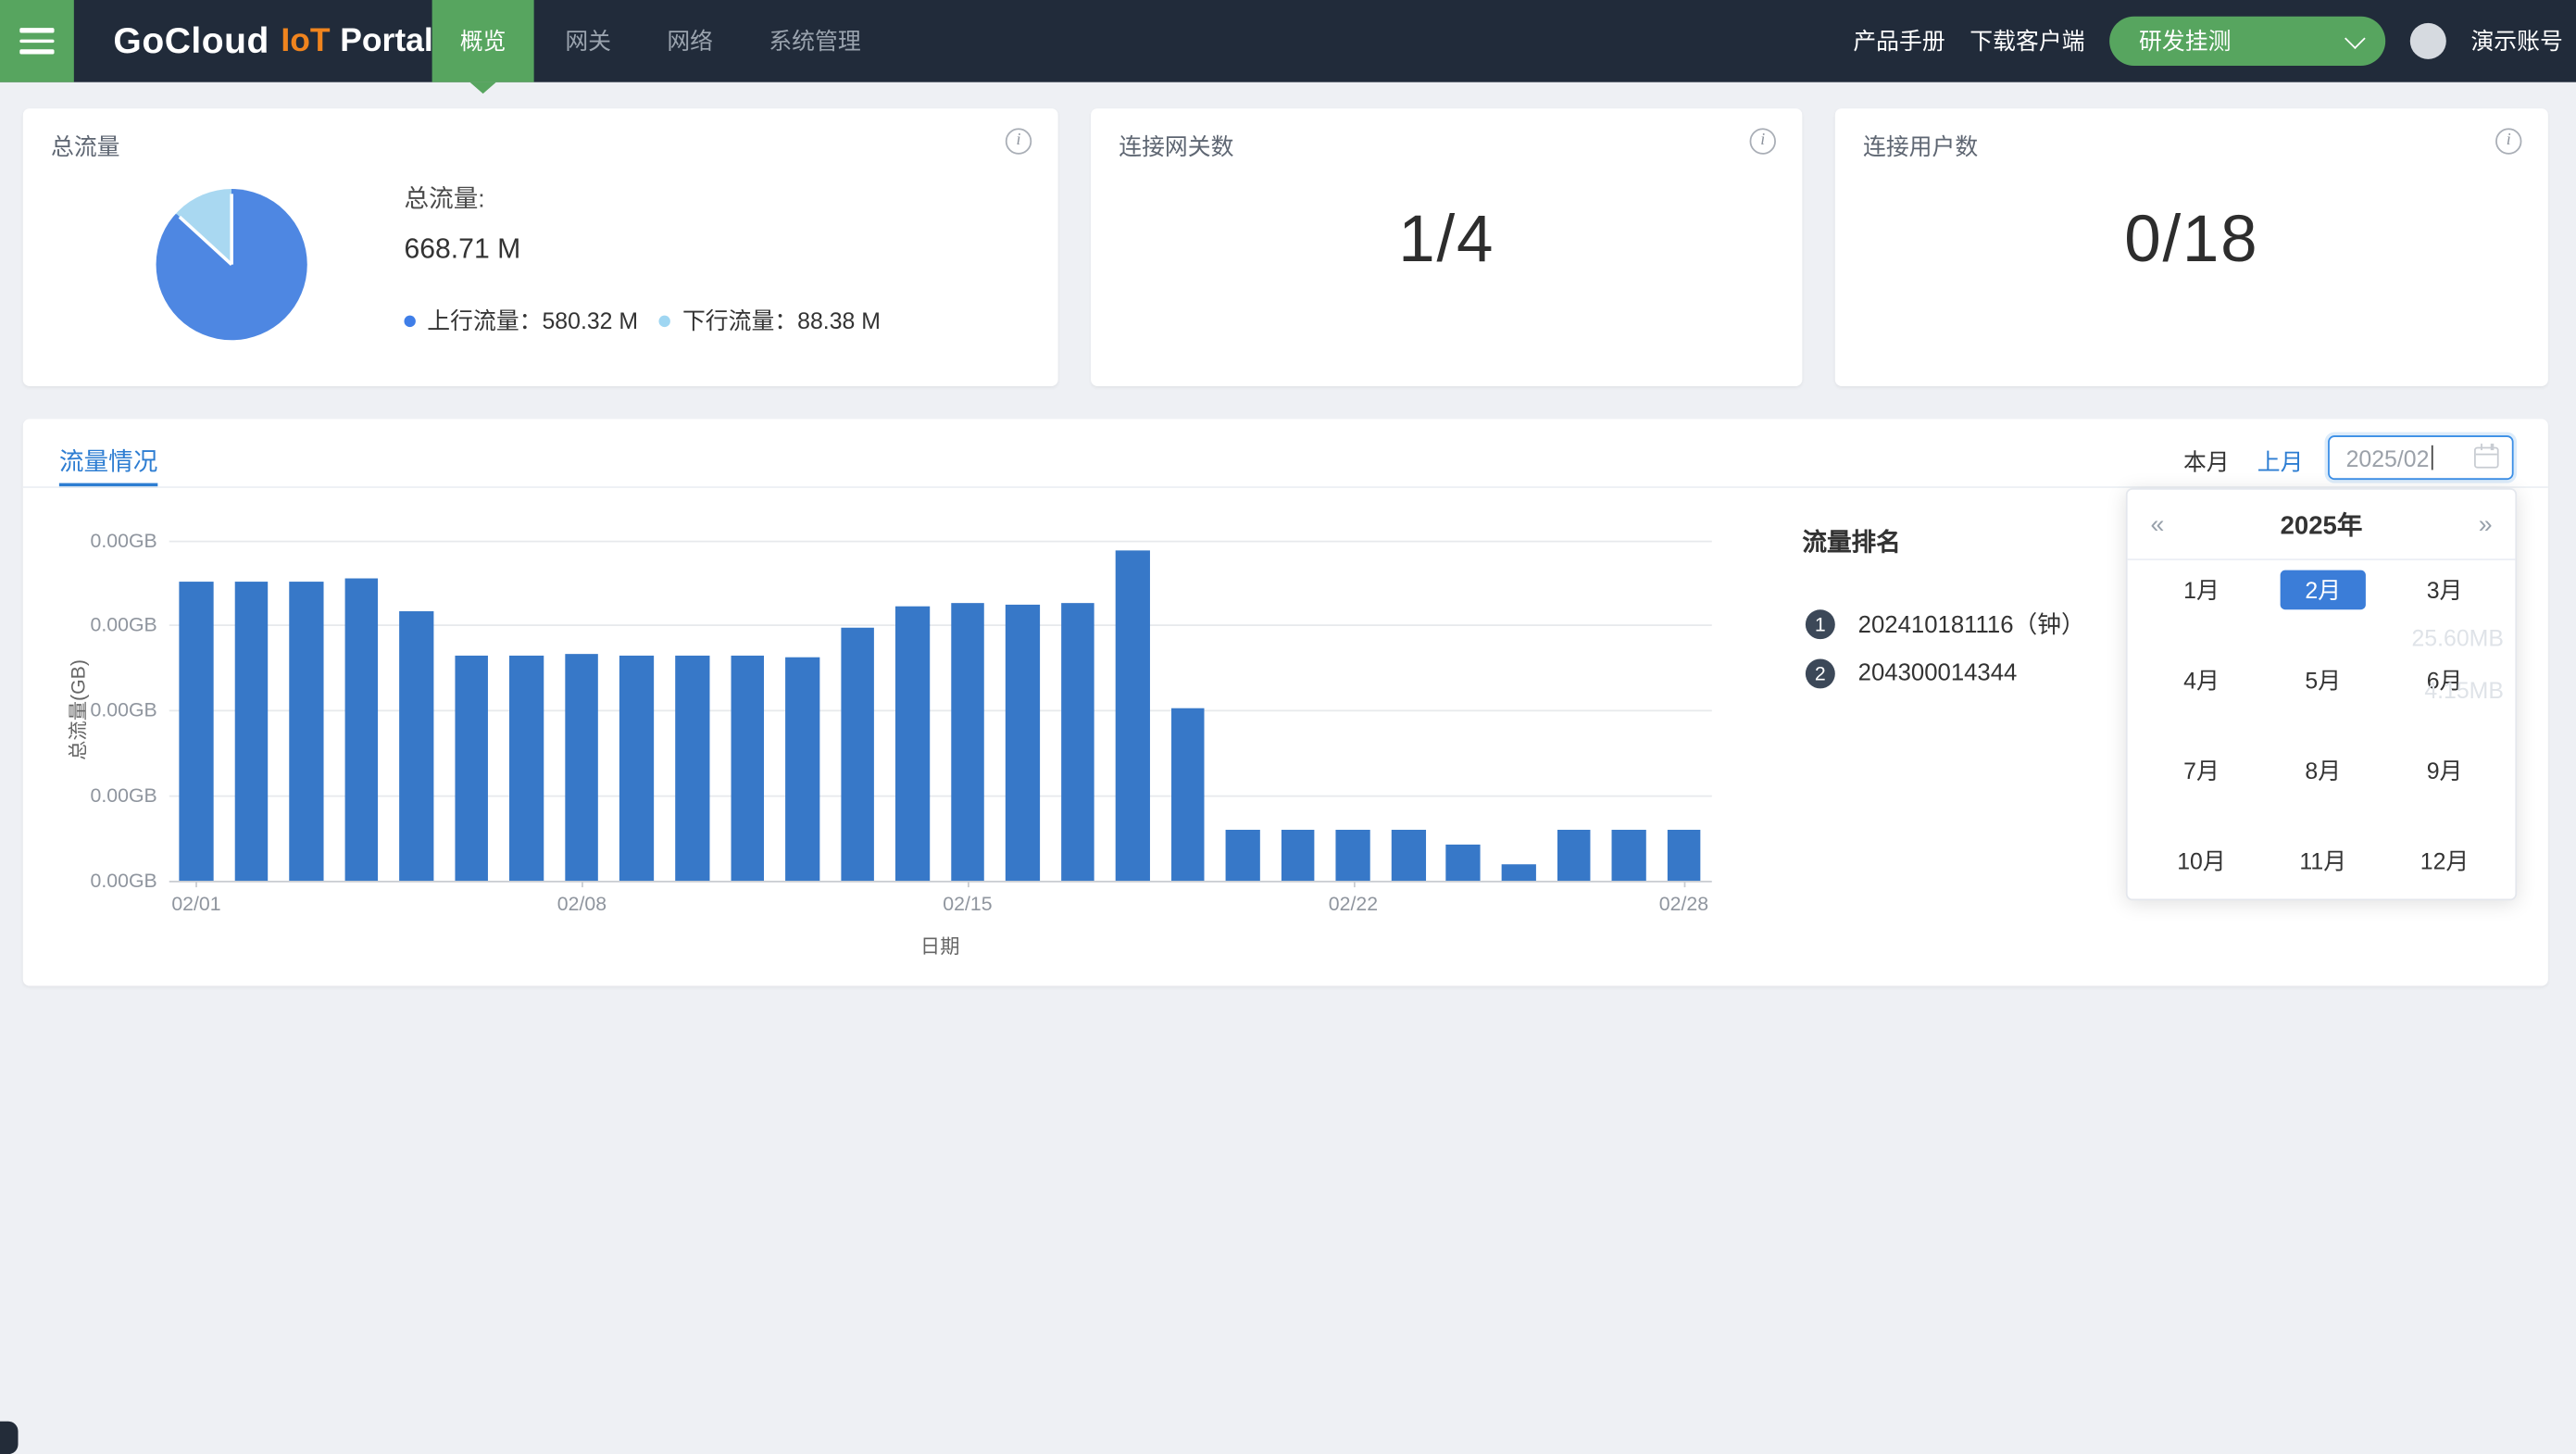 The image size is (2576, 1454). I want to click on popup-header: « 2025年 », so click(2321, 526).